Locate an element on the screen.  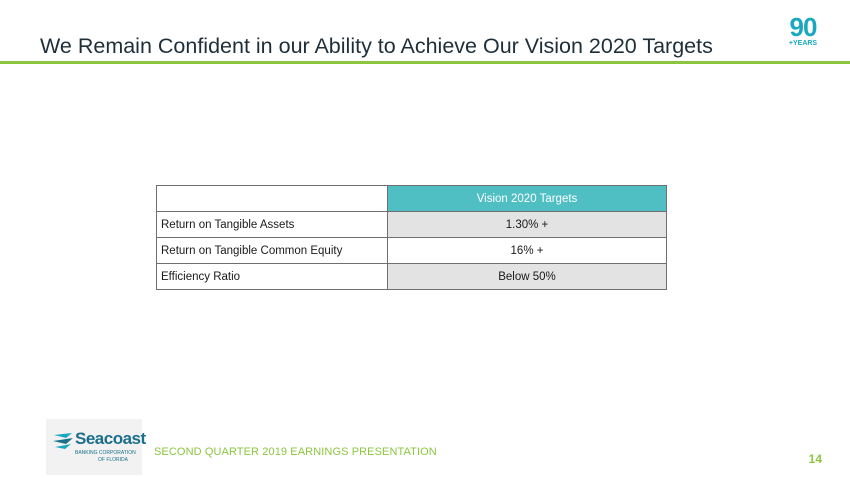
row-value: 1.30% + is located at coordinates (527, 224).